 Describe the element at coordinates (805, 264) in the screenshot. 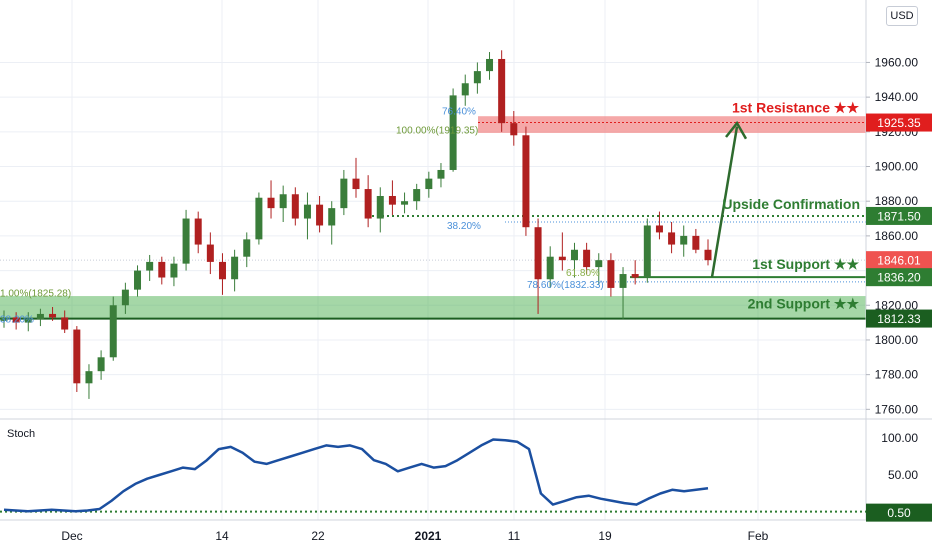

I see `support-1-label: 1st Support ★★` at that location.